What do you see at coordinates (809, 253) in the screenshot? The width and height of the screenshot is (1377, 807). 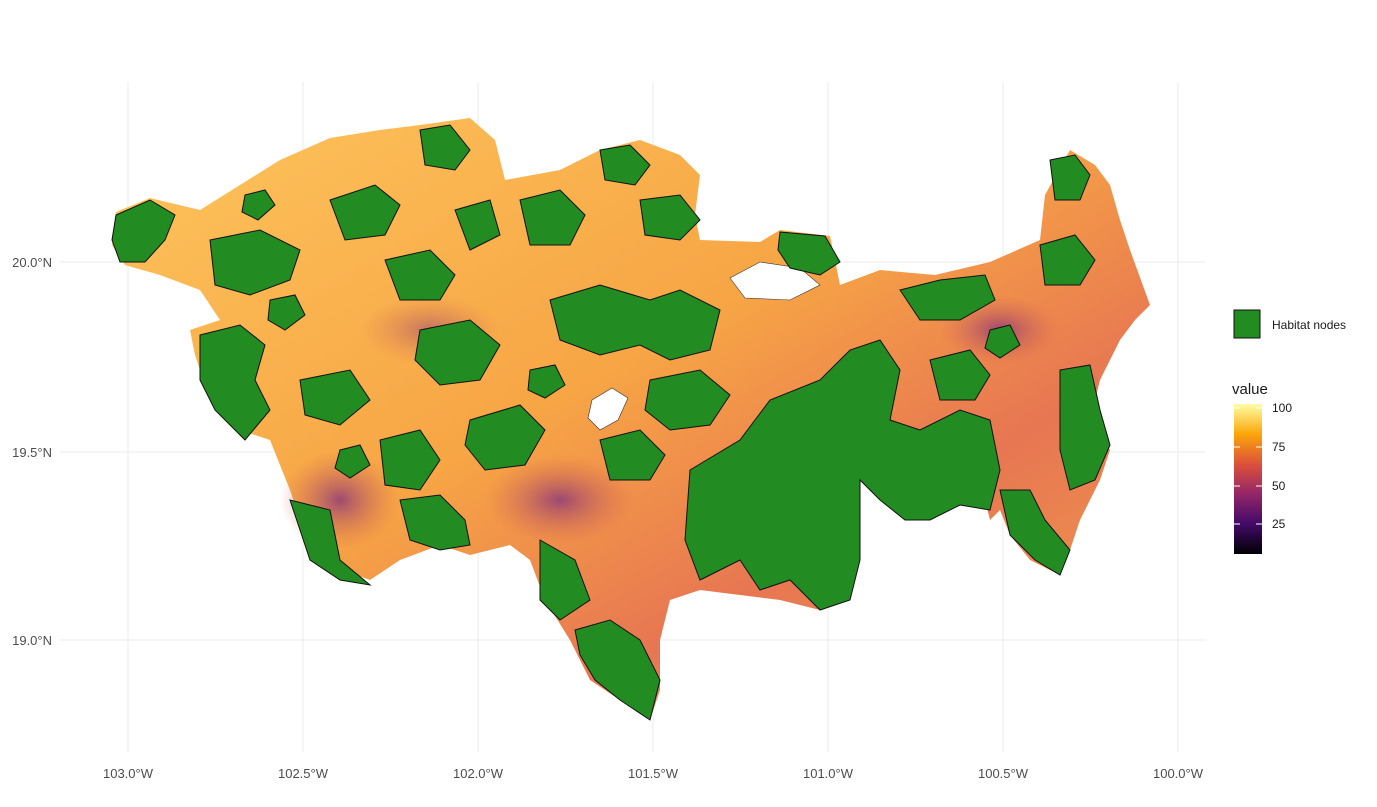 I see `habitat-node-north-east` at bounding box center [809, 253].